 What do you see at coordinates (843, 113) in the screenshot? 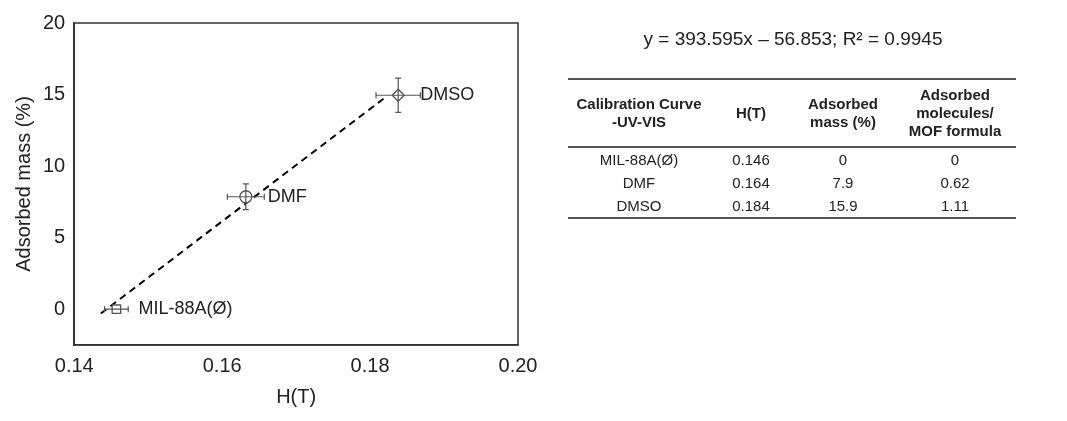
I see `category-label: Adsorbed mass (%)` at bounding box center [843, 113].